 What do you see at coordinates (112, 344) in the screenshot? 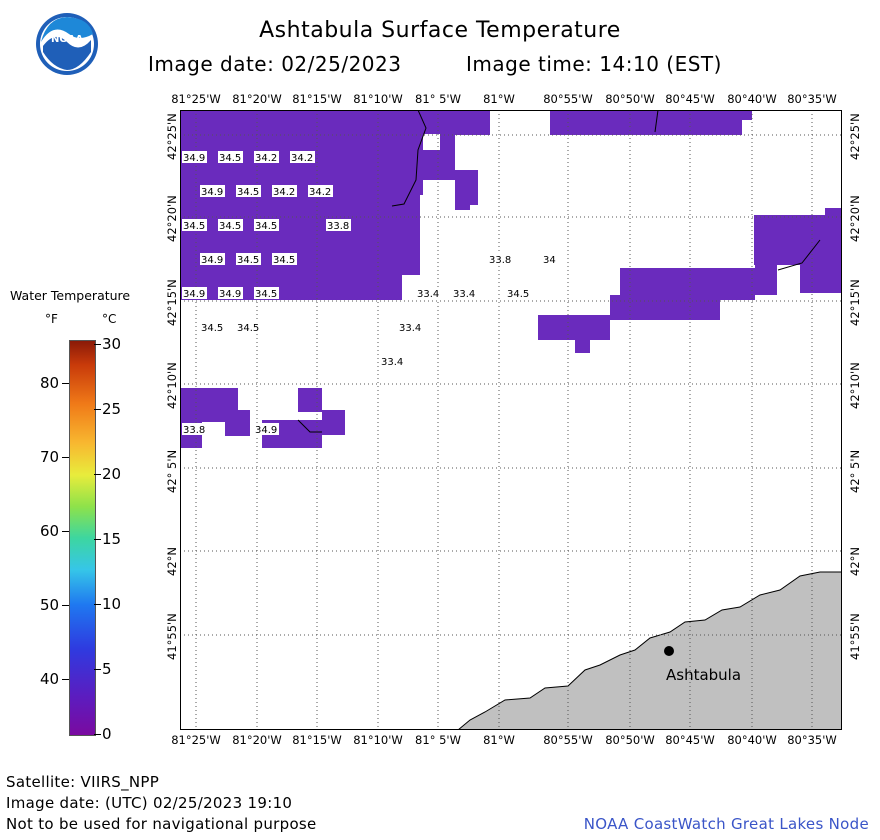
I see `legend-tick-c: 30` at bounding box center [112, 344].